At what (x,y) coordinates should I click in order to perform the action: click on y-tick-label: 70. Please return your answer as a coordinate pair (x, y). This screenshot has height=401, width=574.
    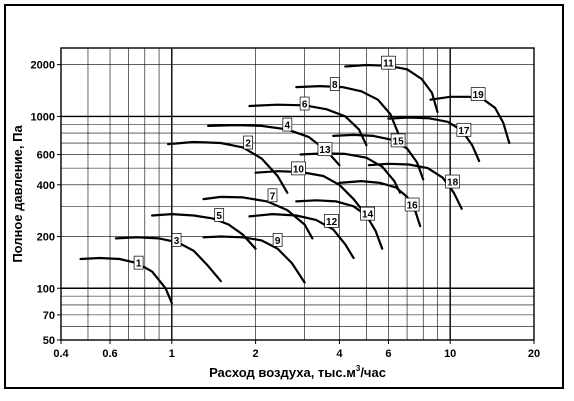
    Looking at the image, I should click on (49, 316).